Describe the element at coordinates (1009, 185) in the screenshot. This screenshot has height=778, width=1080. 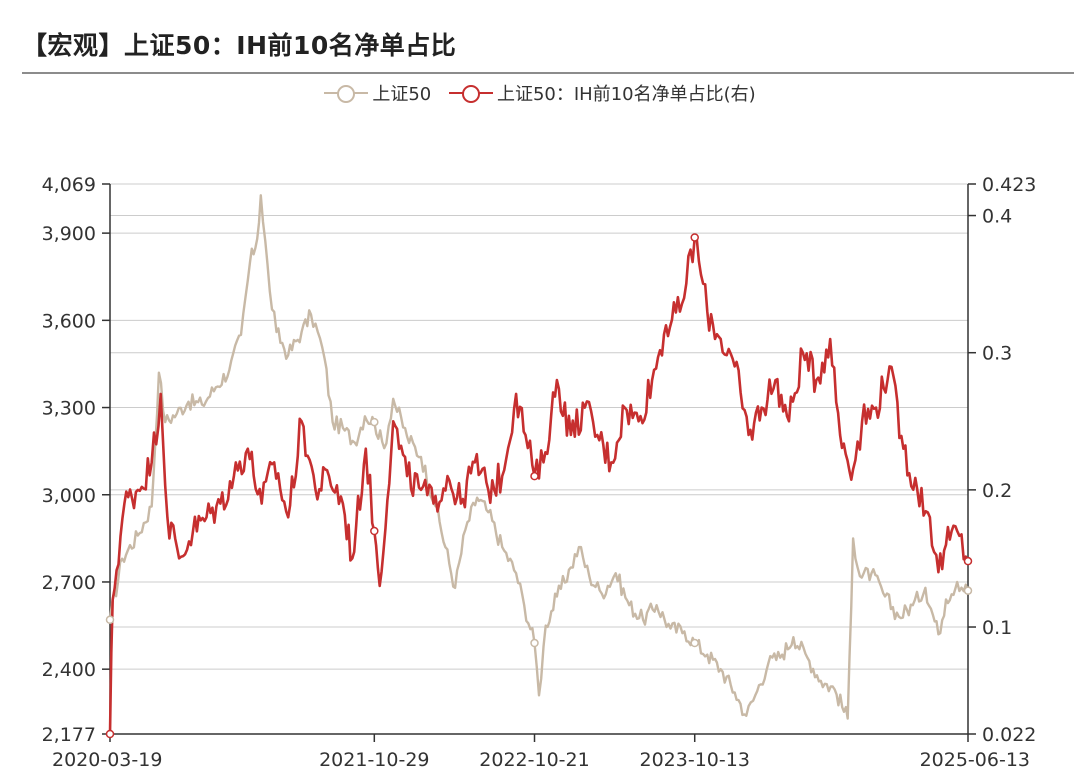
I see `y-tick-label-right: 0.423` at that location.